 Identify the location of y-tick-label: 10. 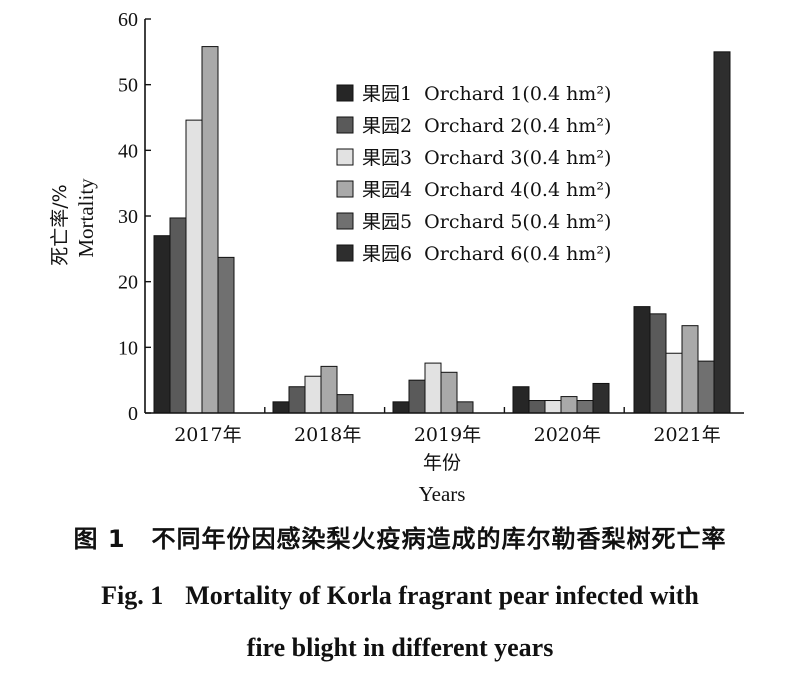
(128, 348).